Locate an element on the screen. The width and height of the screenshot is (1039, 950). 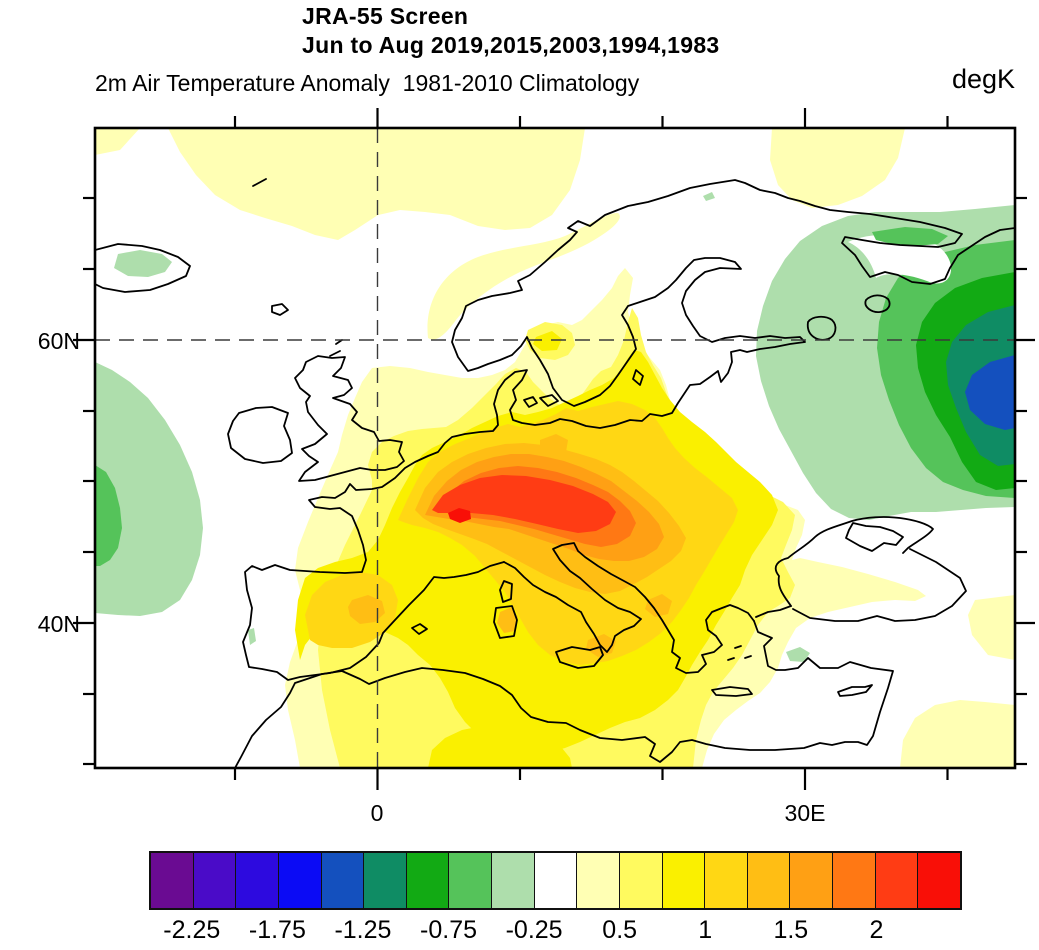
colorbar-tick-label: -0.25 is located at coordinates (534, 930).